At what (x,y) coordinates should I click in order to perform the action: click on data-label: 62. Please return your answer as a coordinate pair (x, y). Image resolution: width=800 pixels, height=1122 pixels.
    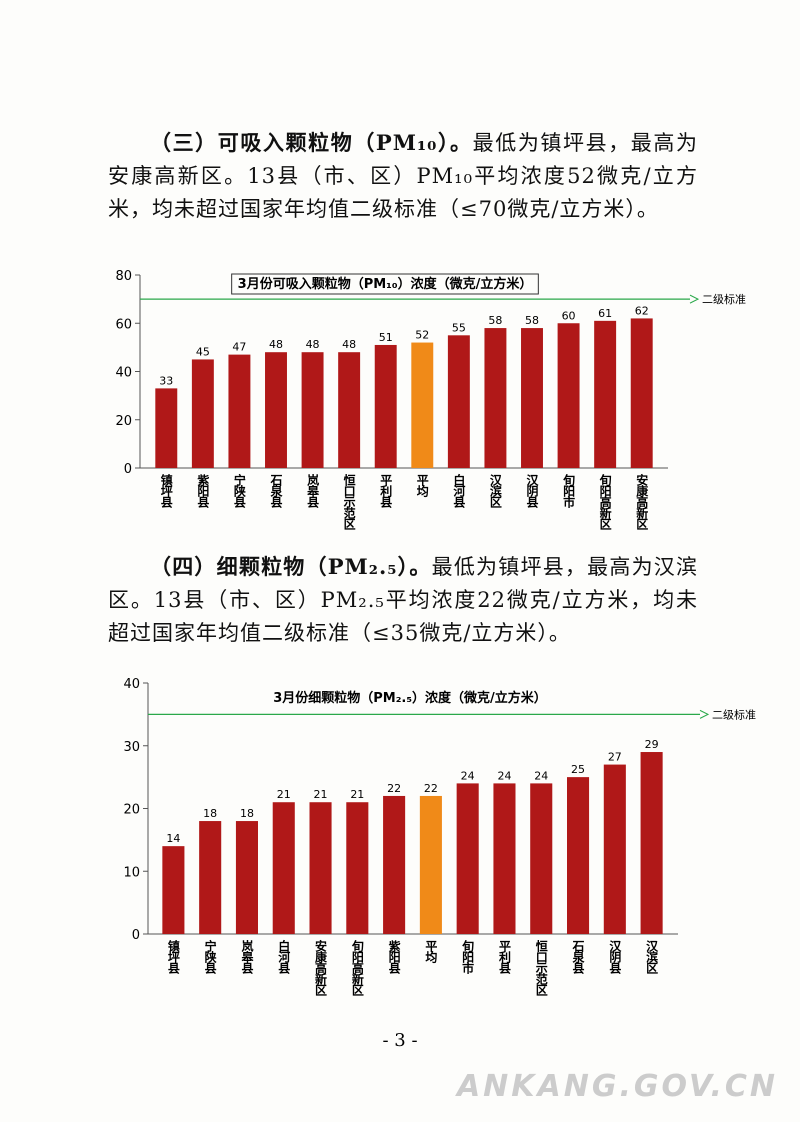
    Looking at the image, I should click on (642, 310).